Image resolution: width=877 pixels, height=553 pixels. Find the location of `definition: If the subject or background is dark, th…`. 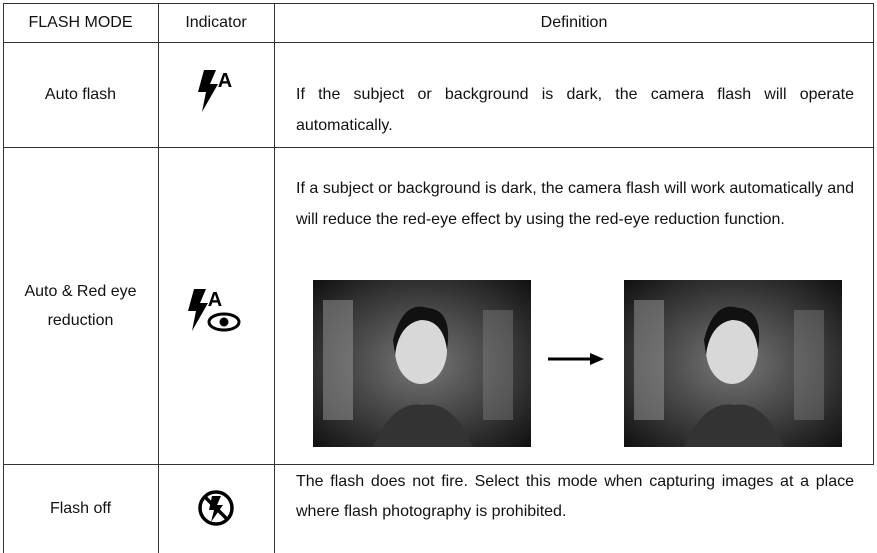

definition: If the subject or background is dark, th… is located at coordinates (575, 110).